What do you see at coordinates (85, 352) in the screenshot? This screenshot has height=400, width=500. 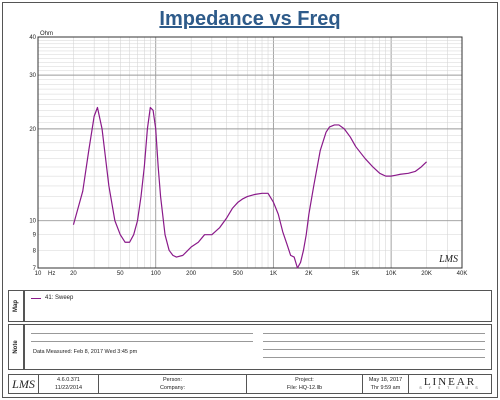 I see `data-measured-text: Data Measured: Feb 8, 2017 Wed 3:45 pm` at bounding box center [85, 352].